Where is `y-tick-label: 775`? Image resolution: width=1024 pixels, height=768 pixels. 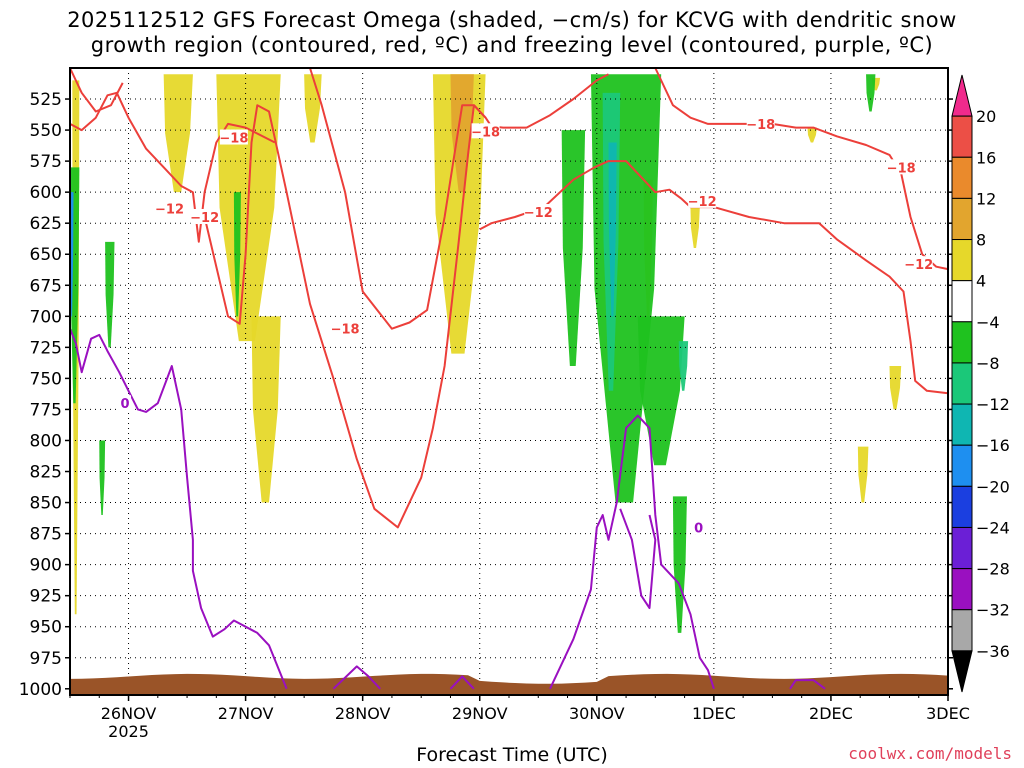
y-tick-label: 775 is located at coordinates (46, 410).